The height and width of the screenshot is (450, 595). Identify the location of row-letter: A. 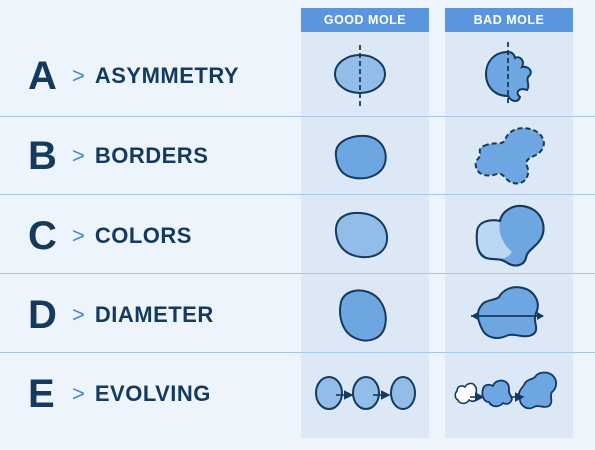
(42, 76).